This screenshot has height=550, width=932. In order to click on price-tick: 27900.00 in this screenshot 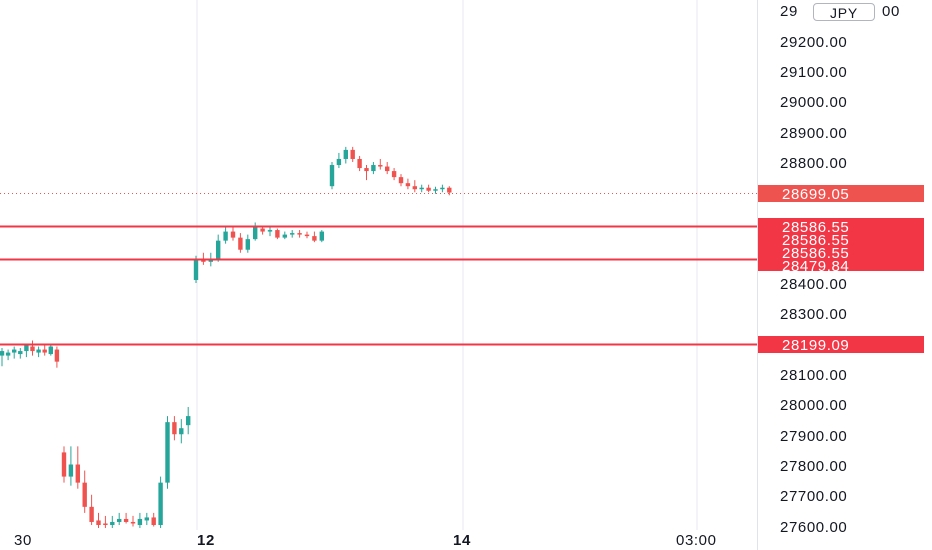, I will do `click(813, 436)`.